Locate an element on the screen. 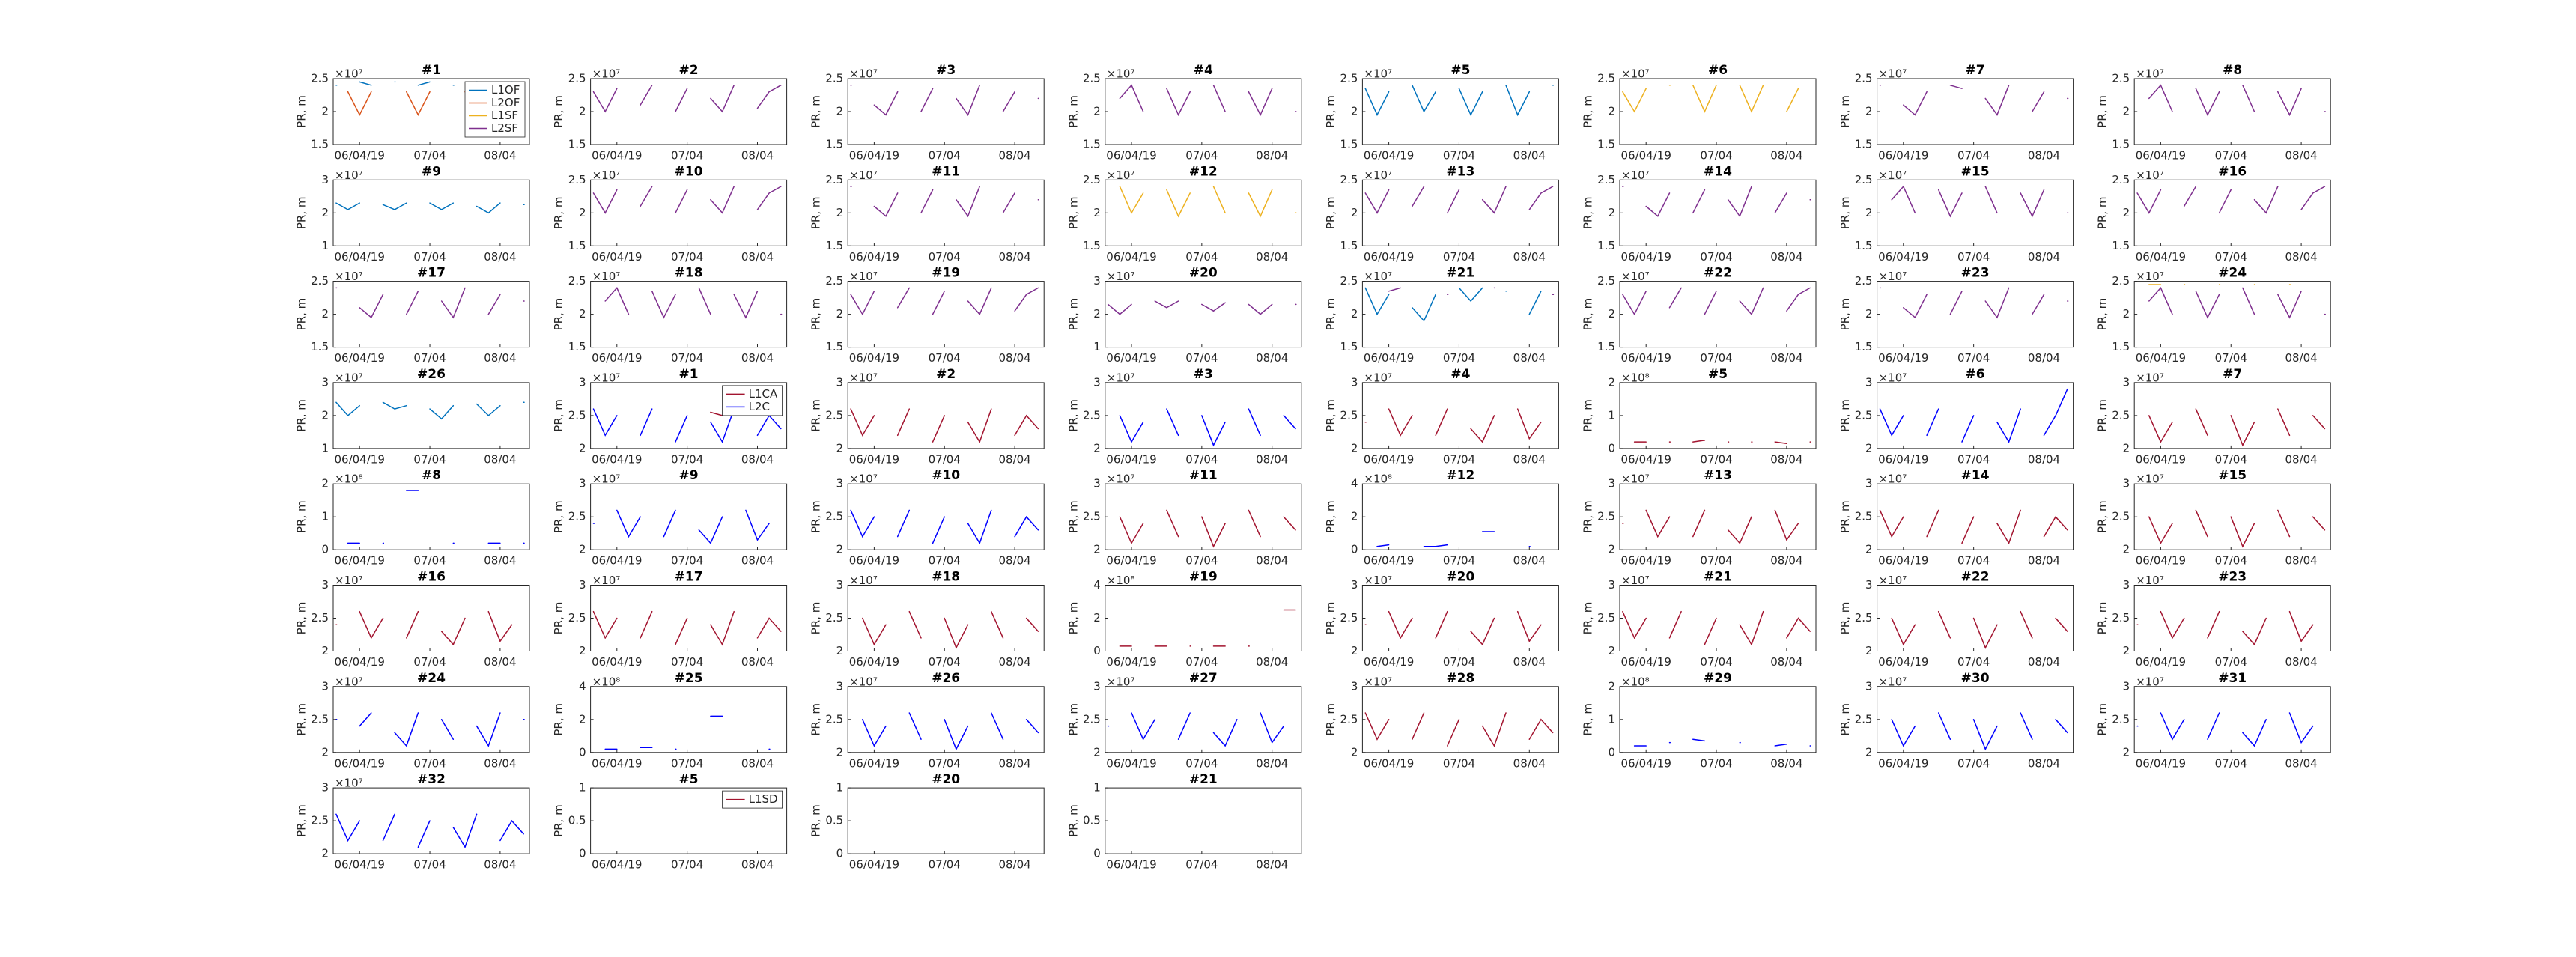 This screenshot has width=2576, height=957. subplot: 2 2.5 3 06/04/19 07/04 08/04 #3 PR, m ×10⁷ is located at coordinates (1184, 417).